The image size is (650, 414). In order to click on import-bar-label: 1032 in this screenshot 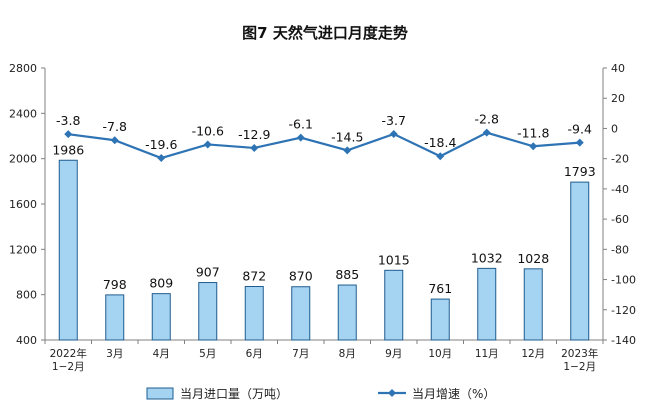, I will do `click(487, 257)`.